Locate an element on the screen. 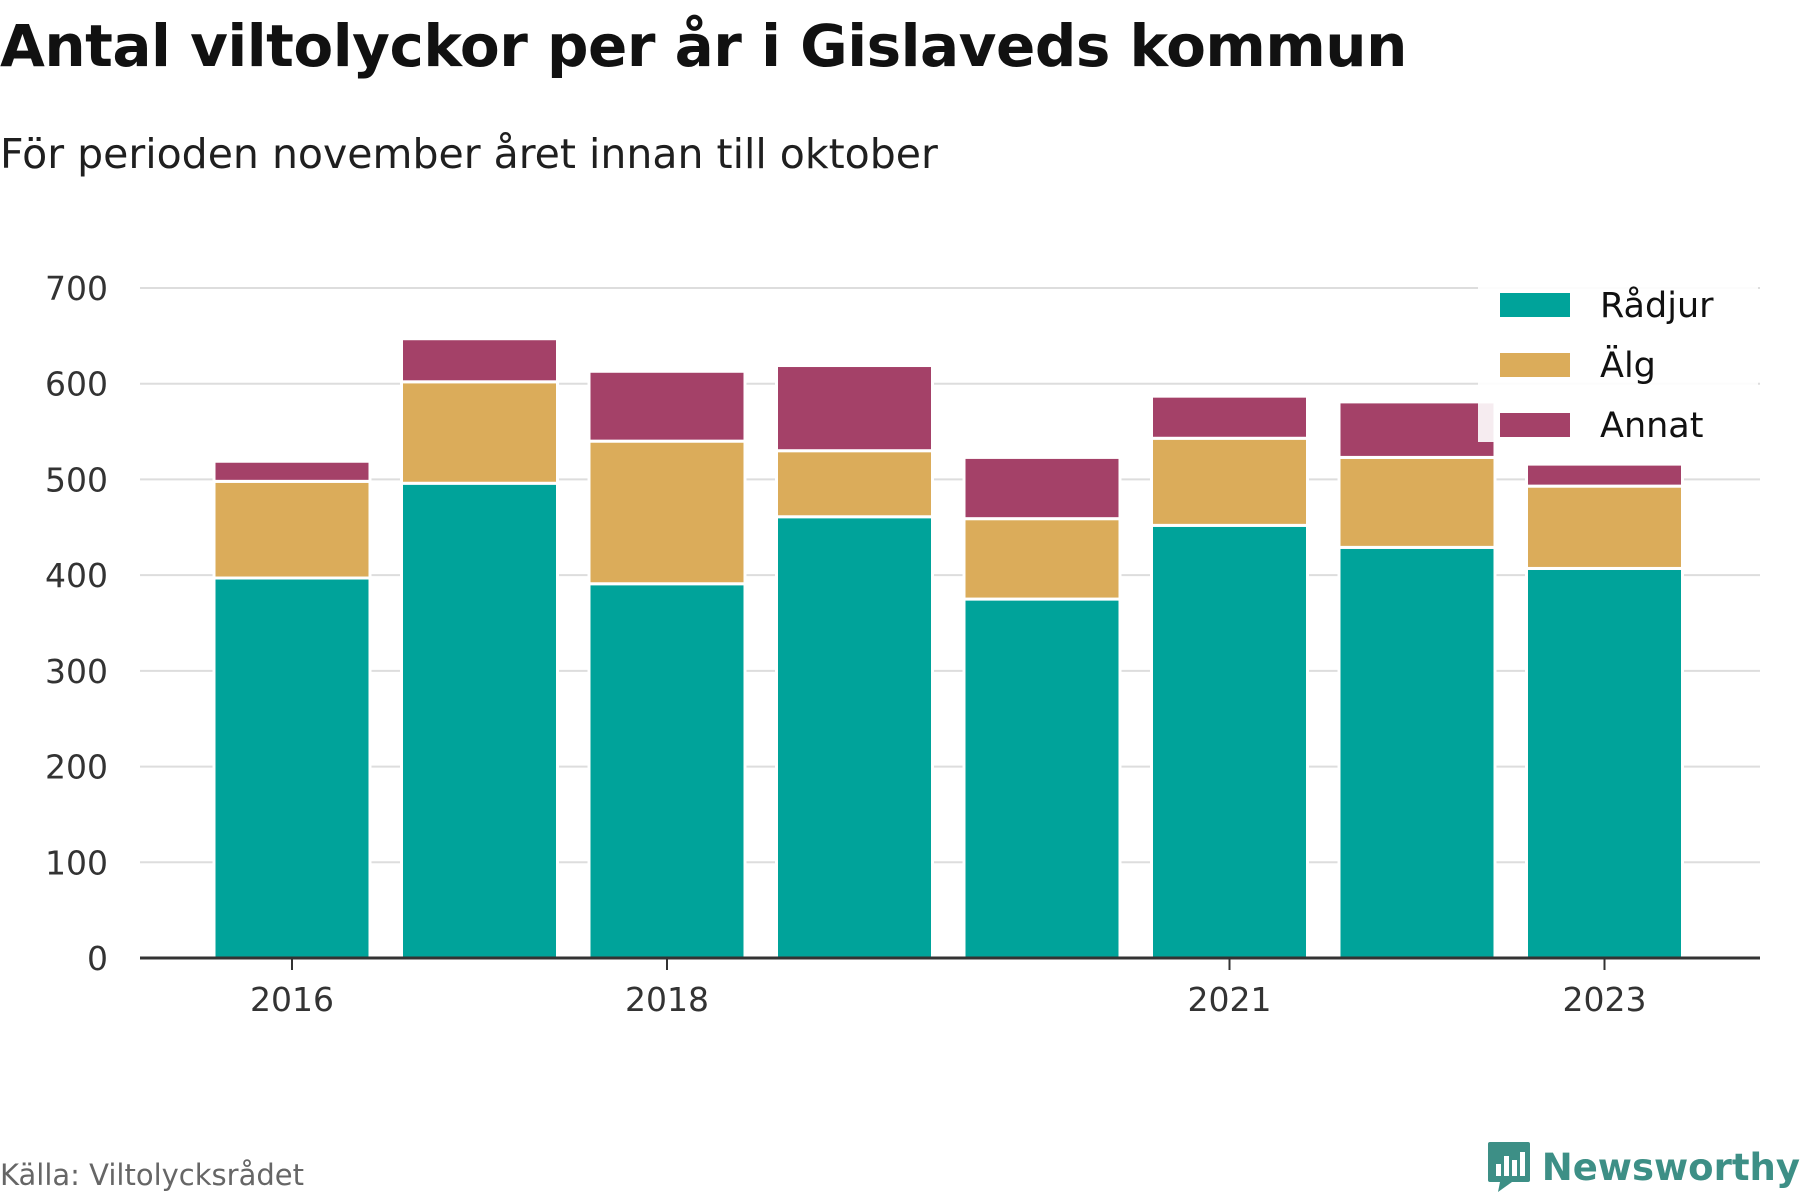  y-tick-label: 100 is located at coordinates (76, 862).